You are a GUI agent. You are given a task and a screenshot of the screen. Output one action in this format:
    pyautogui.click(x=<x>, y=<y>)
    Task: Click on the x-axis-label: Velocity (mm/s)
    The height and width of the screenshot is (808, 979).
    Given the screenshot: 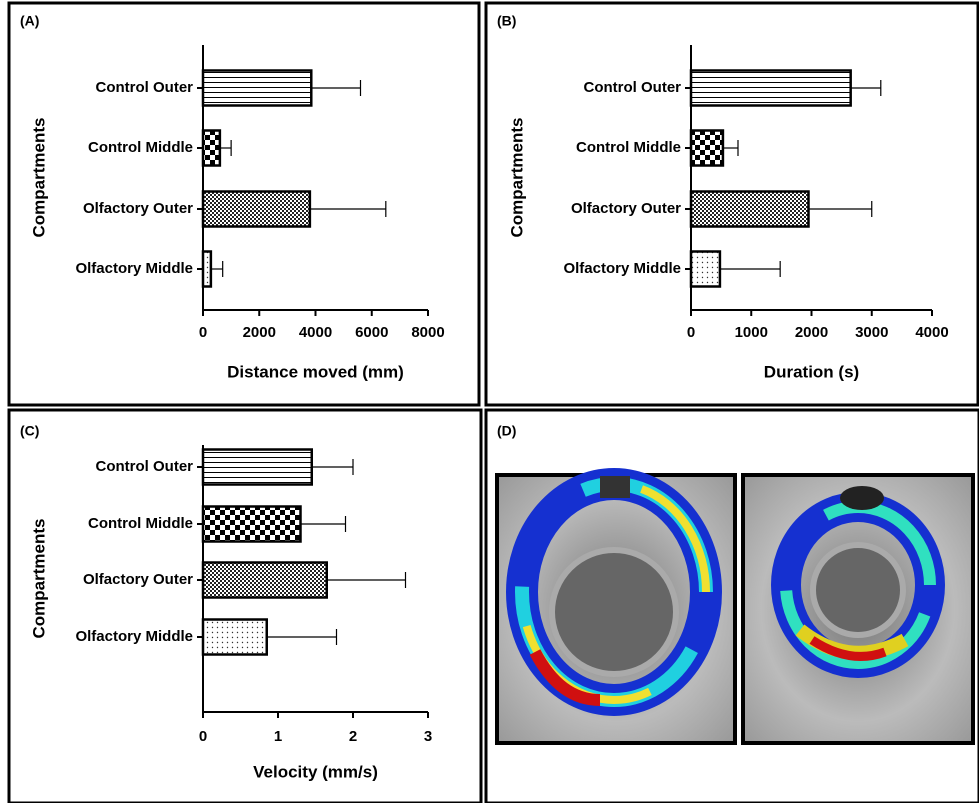 What is the action you would take?
    pyautogui.click(x=315, y=771)
    